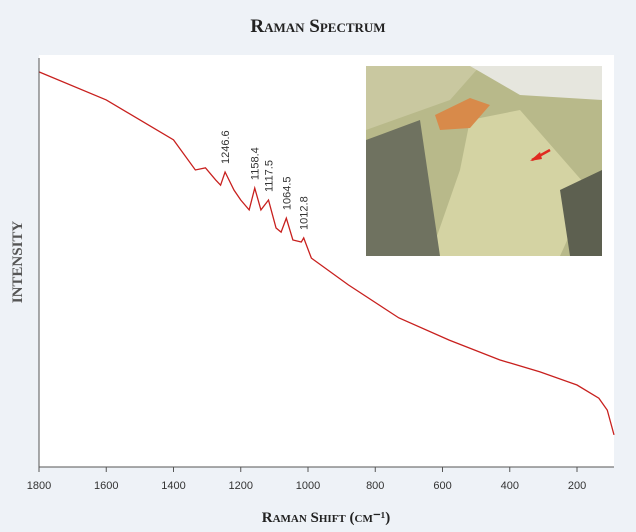 This screenshot has height=532, width=636. I want to click on chart-title: Raman Spectrum, so click(317, 26).